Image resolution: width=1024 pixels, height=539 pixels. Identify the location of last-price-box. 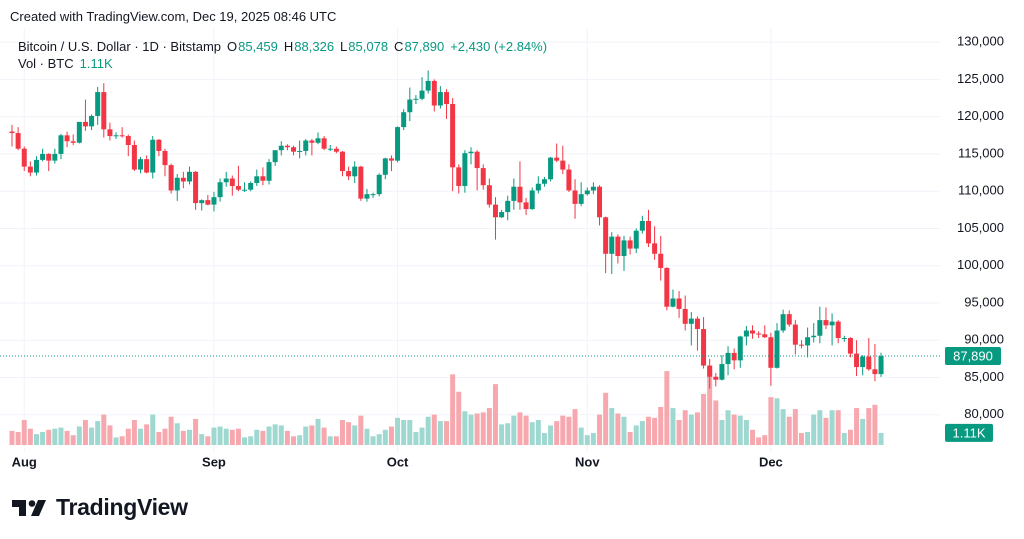
(973, 355).